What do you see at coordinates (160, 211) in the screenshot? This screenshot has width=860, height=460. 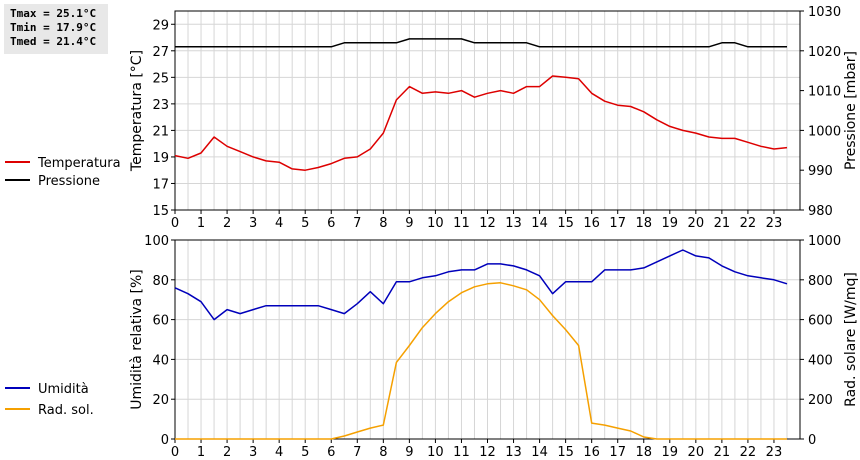 I see `y-tick-label: 15` at bounding box center [160, 211].